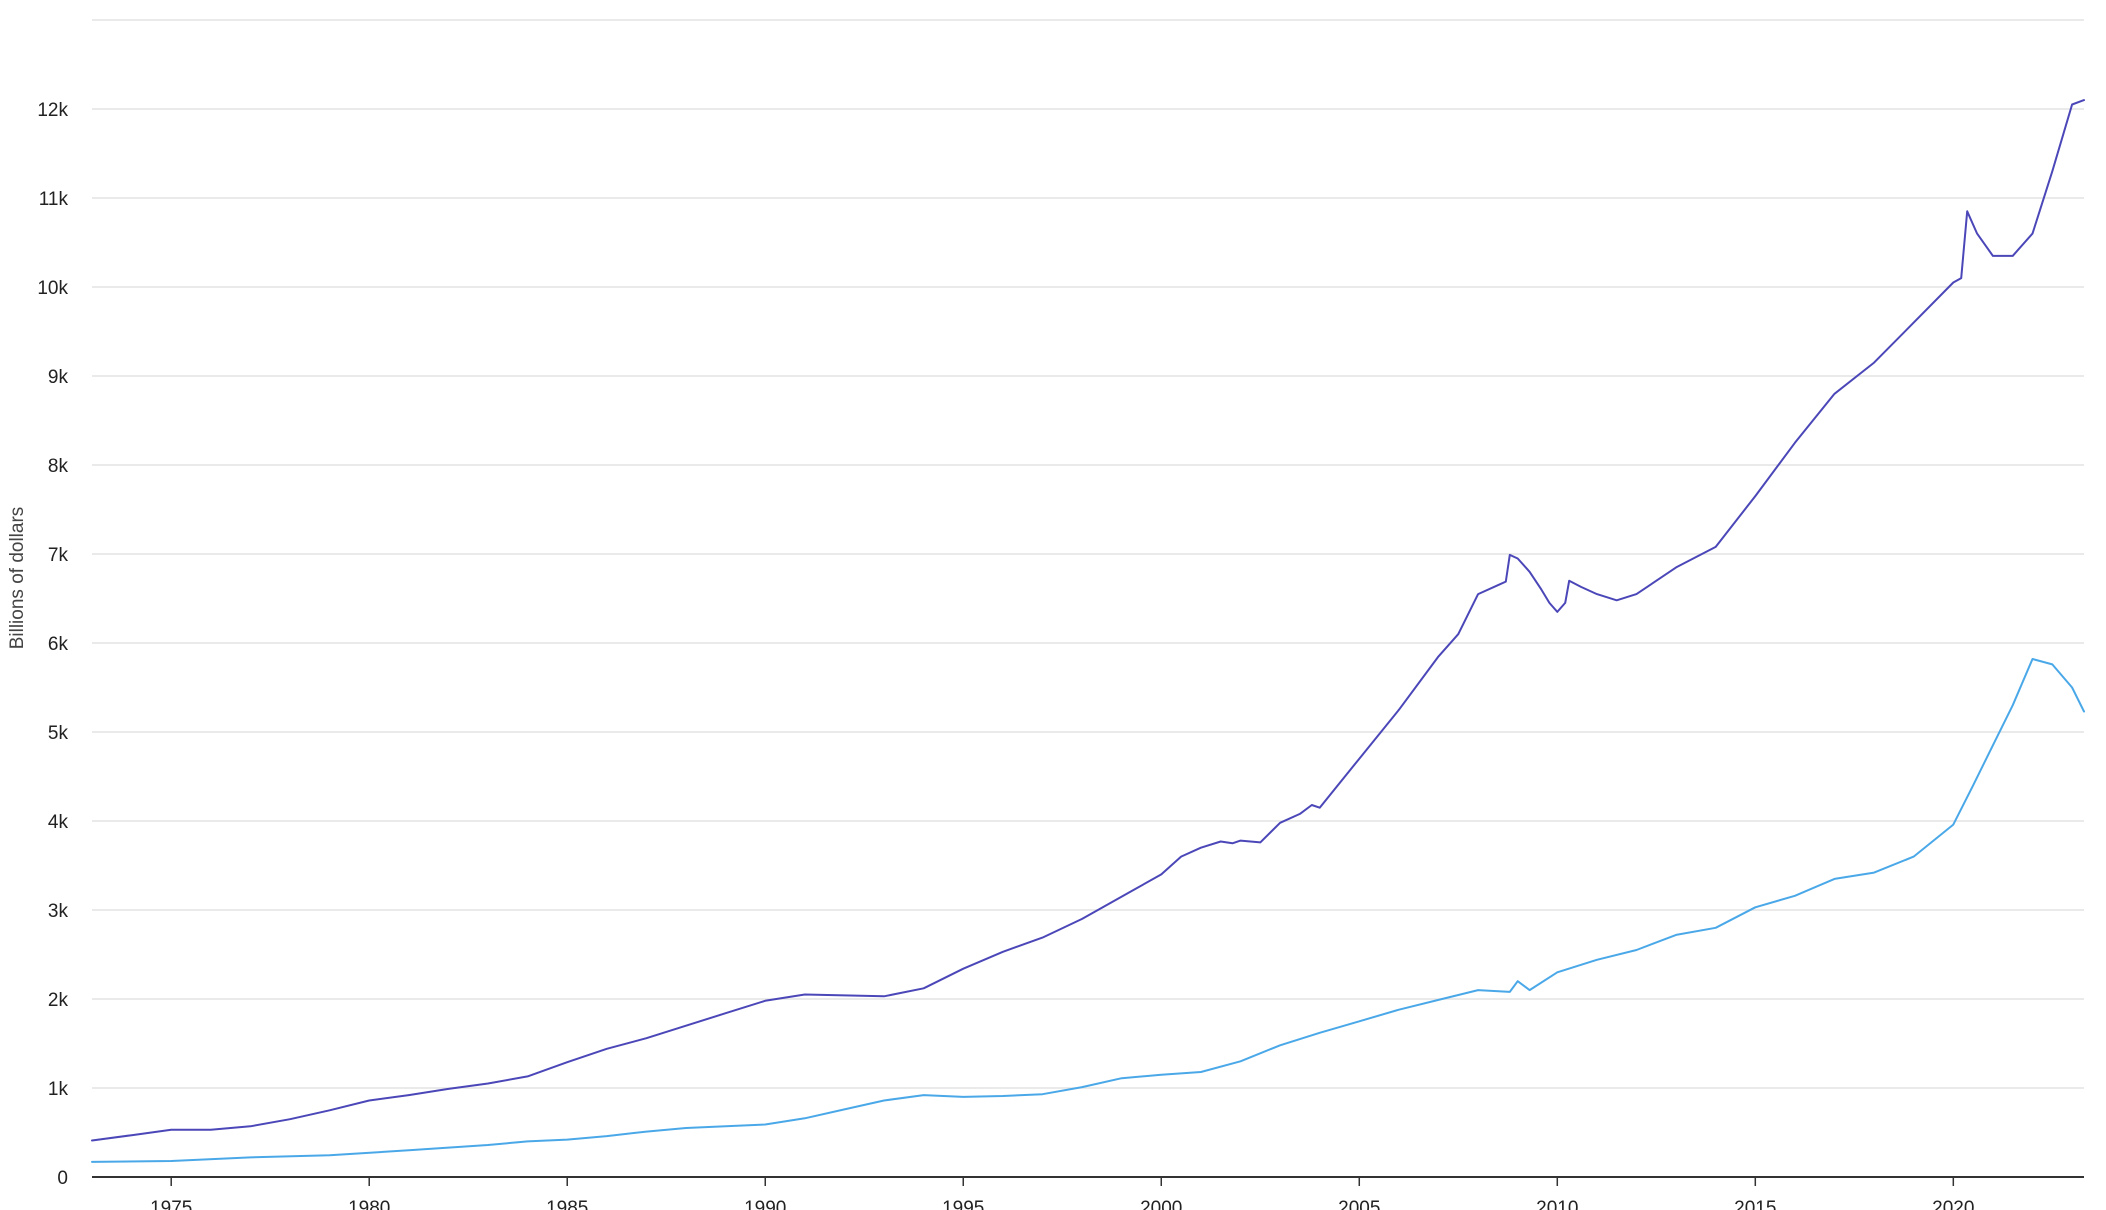  I want to click on y-tick-label: 9k, so click(58, 377).